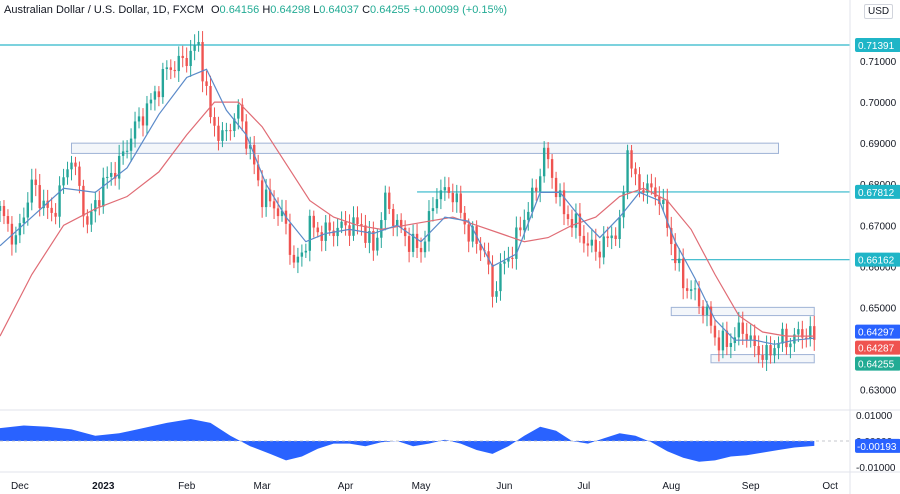 The height and width of the screenshot is (494, 900). I want to click on time-axis: Dec 2023 Feb Mar Apr May Jun Jul Aug Sep Oct, so click(424, 486).